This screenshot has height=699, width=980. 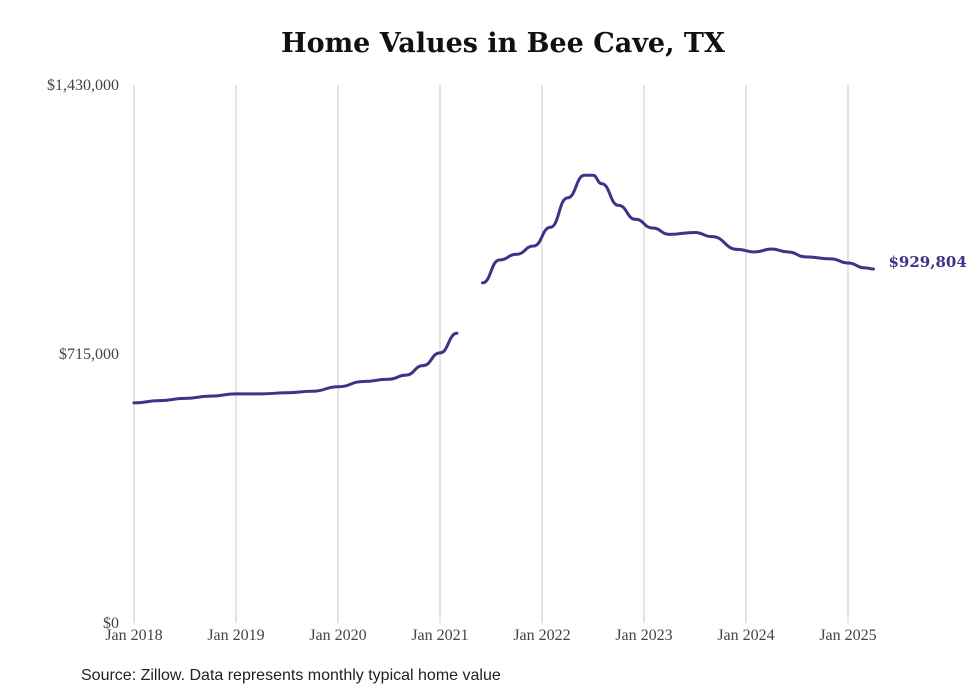 I want to click on x-tick-label: Jan 2018, so click(x=133, y=635).